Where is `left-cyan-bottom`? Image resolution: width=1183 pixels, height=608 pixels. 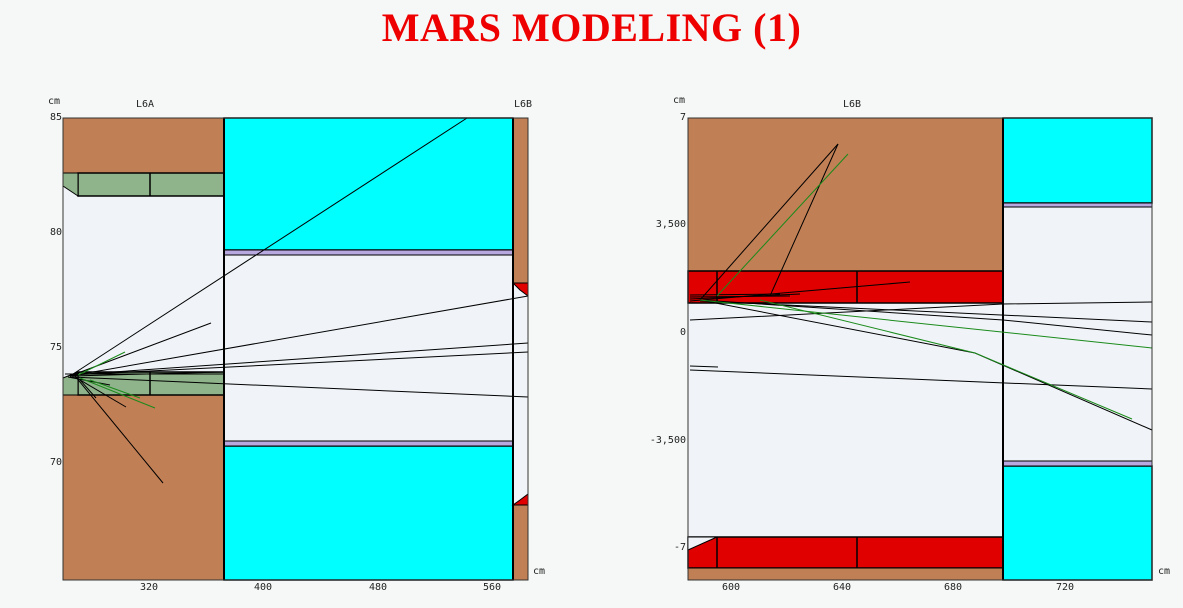
left-cyan-bottom is located at coordinates (368, 513).